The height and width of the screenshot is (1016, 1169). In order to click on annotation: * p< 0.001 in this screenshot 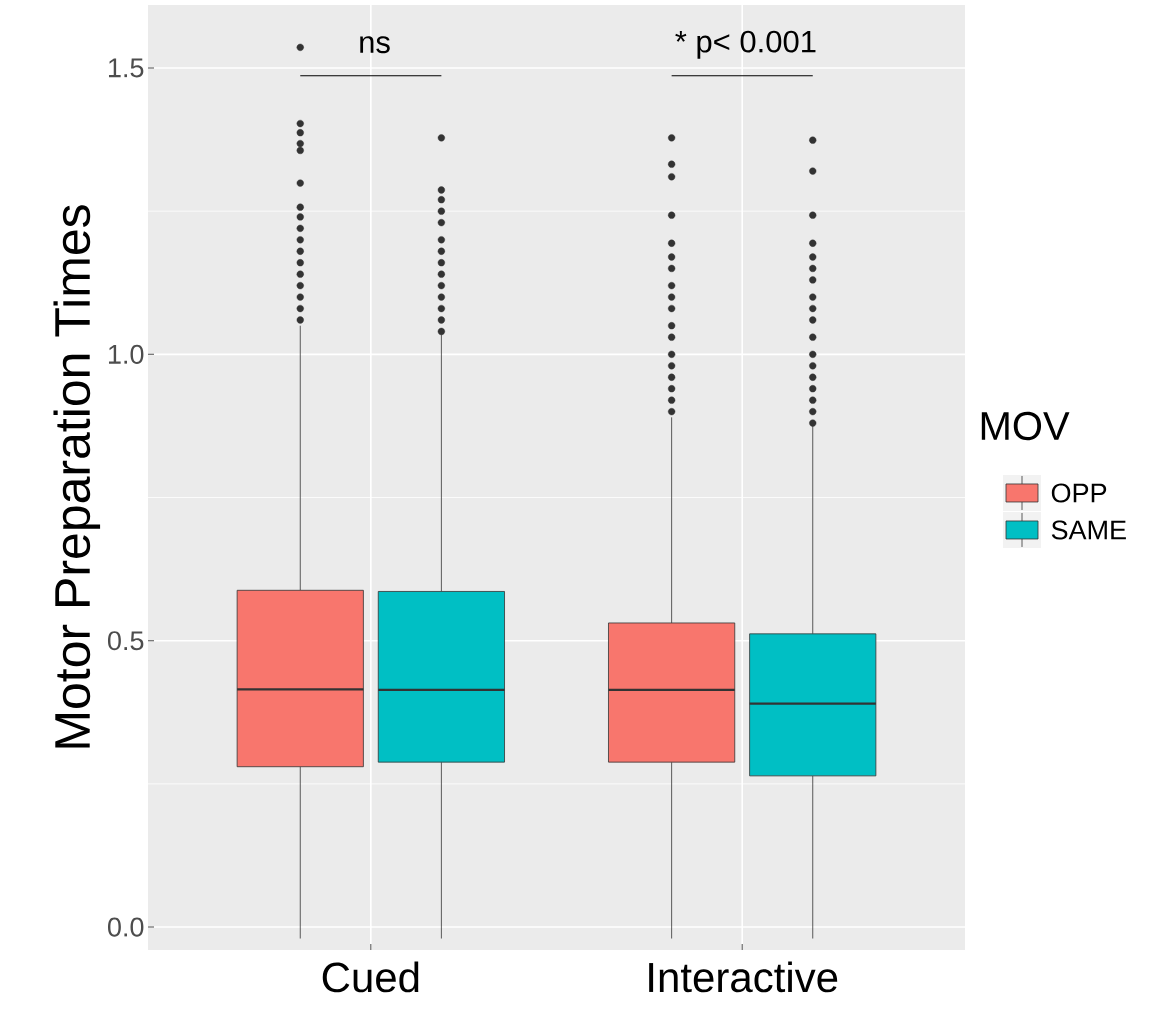, I will do `click(745, 44)`.